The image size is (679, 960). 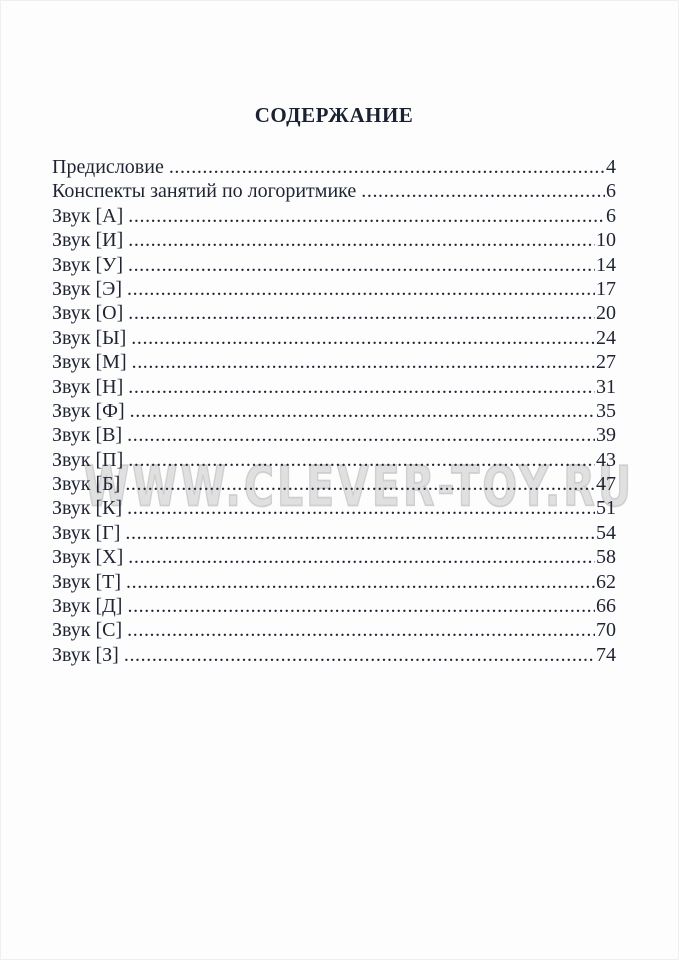 What do you see at coordinates (606, 459) in the screenshot?
I see `toc-entry-page: 43` at bounding box center [606, 459].